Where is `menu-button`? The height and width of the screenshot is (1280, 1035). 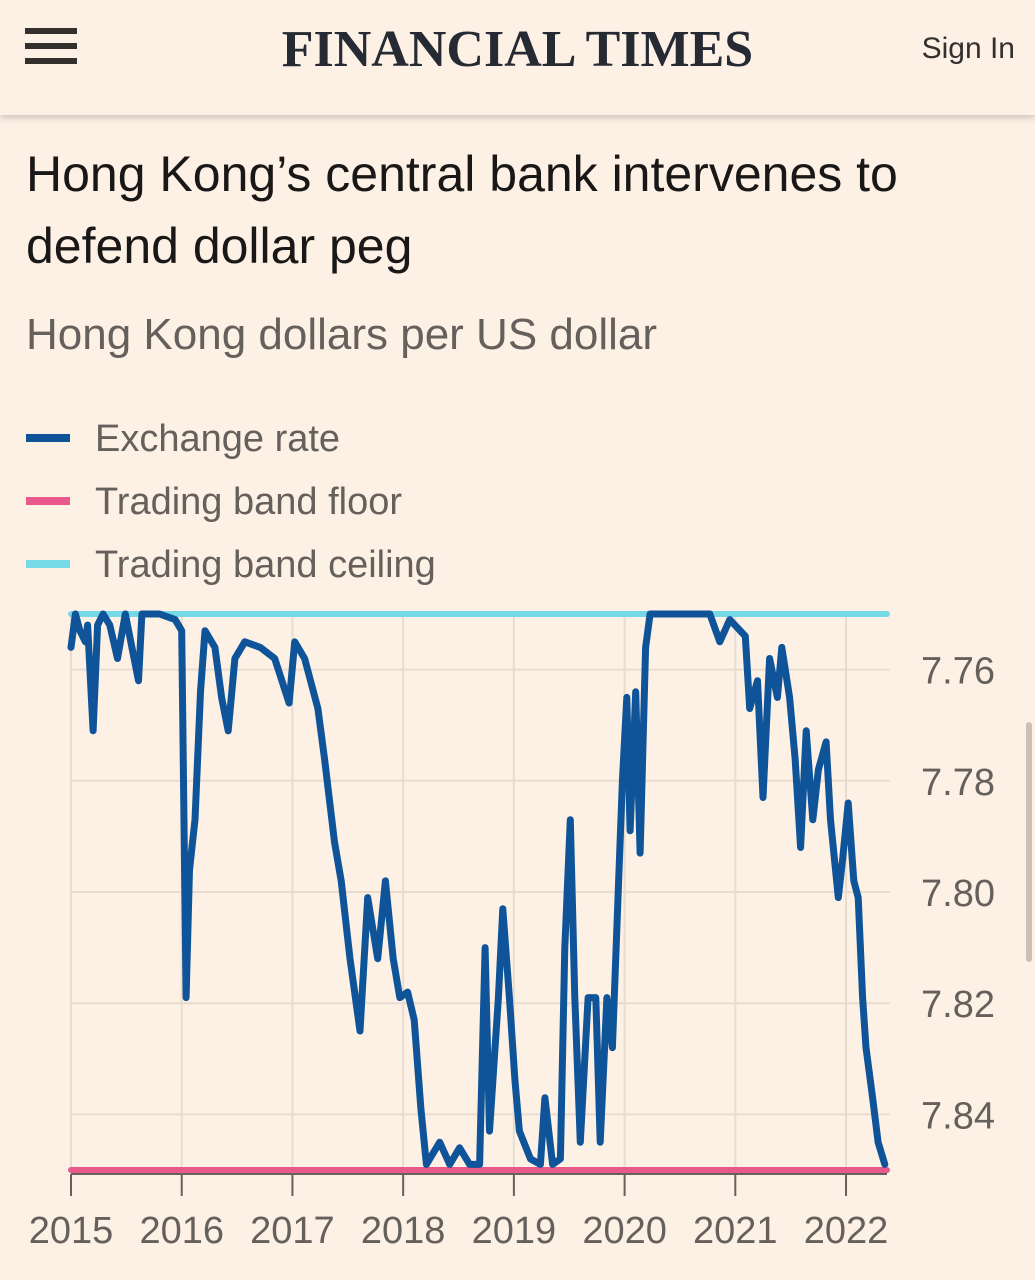 menu-button is located at coordinates (51, 48).